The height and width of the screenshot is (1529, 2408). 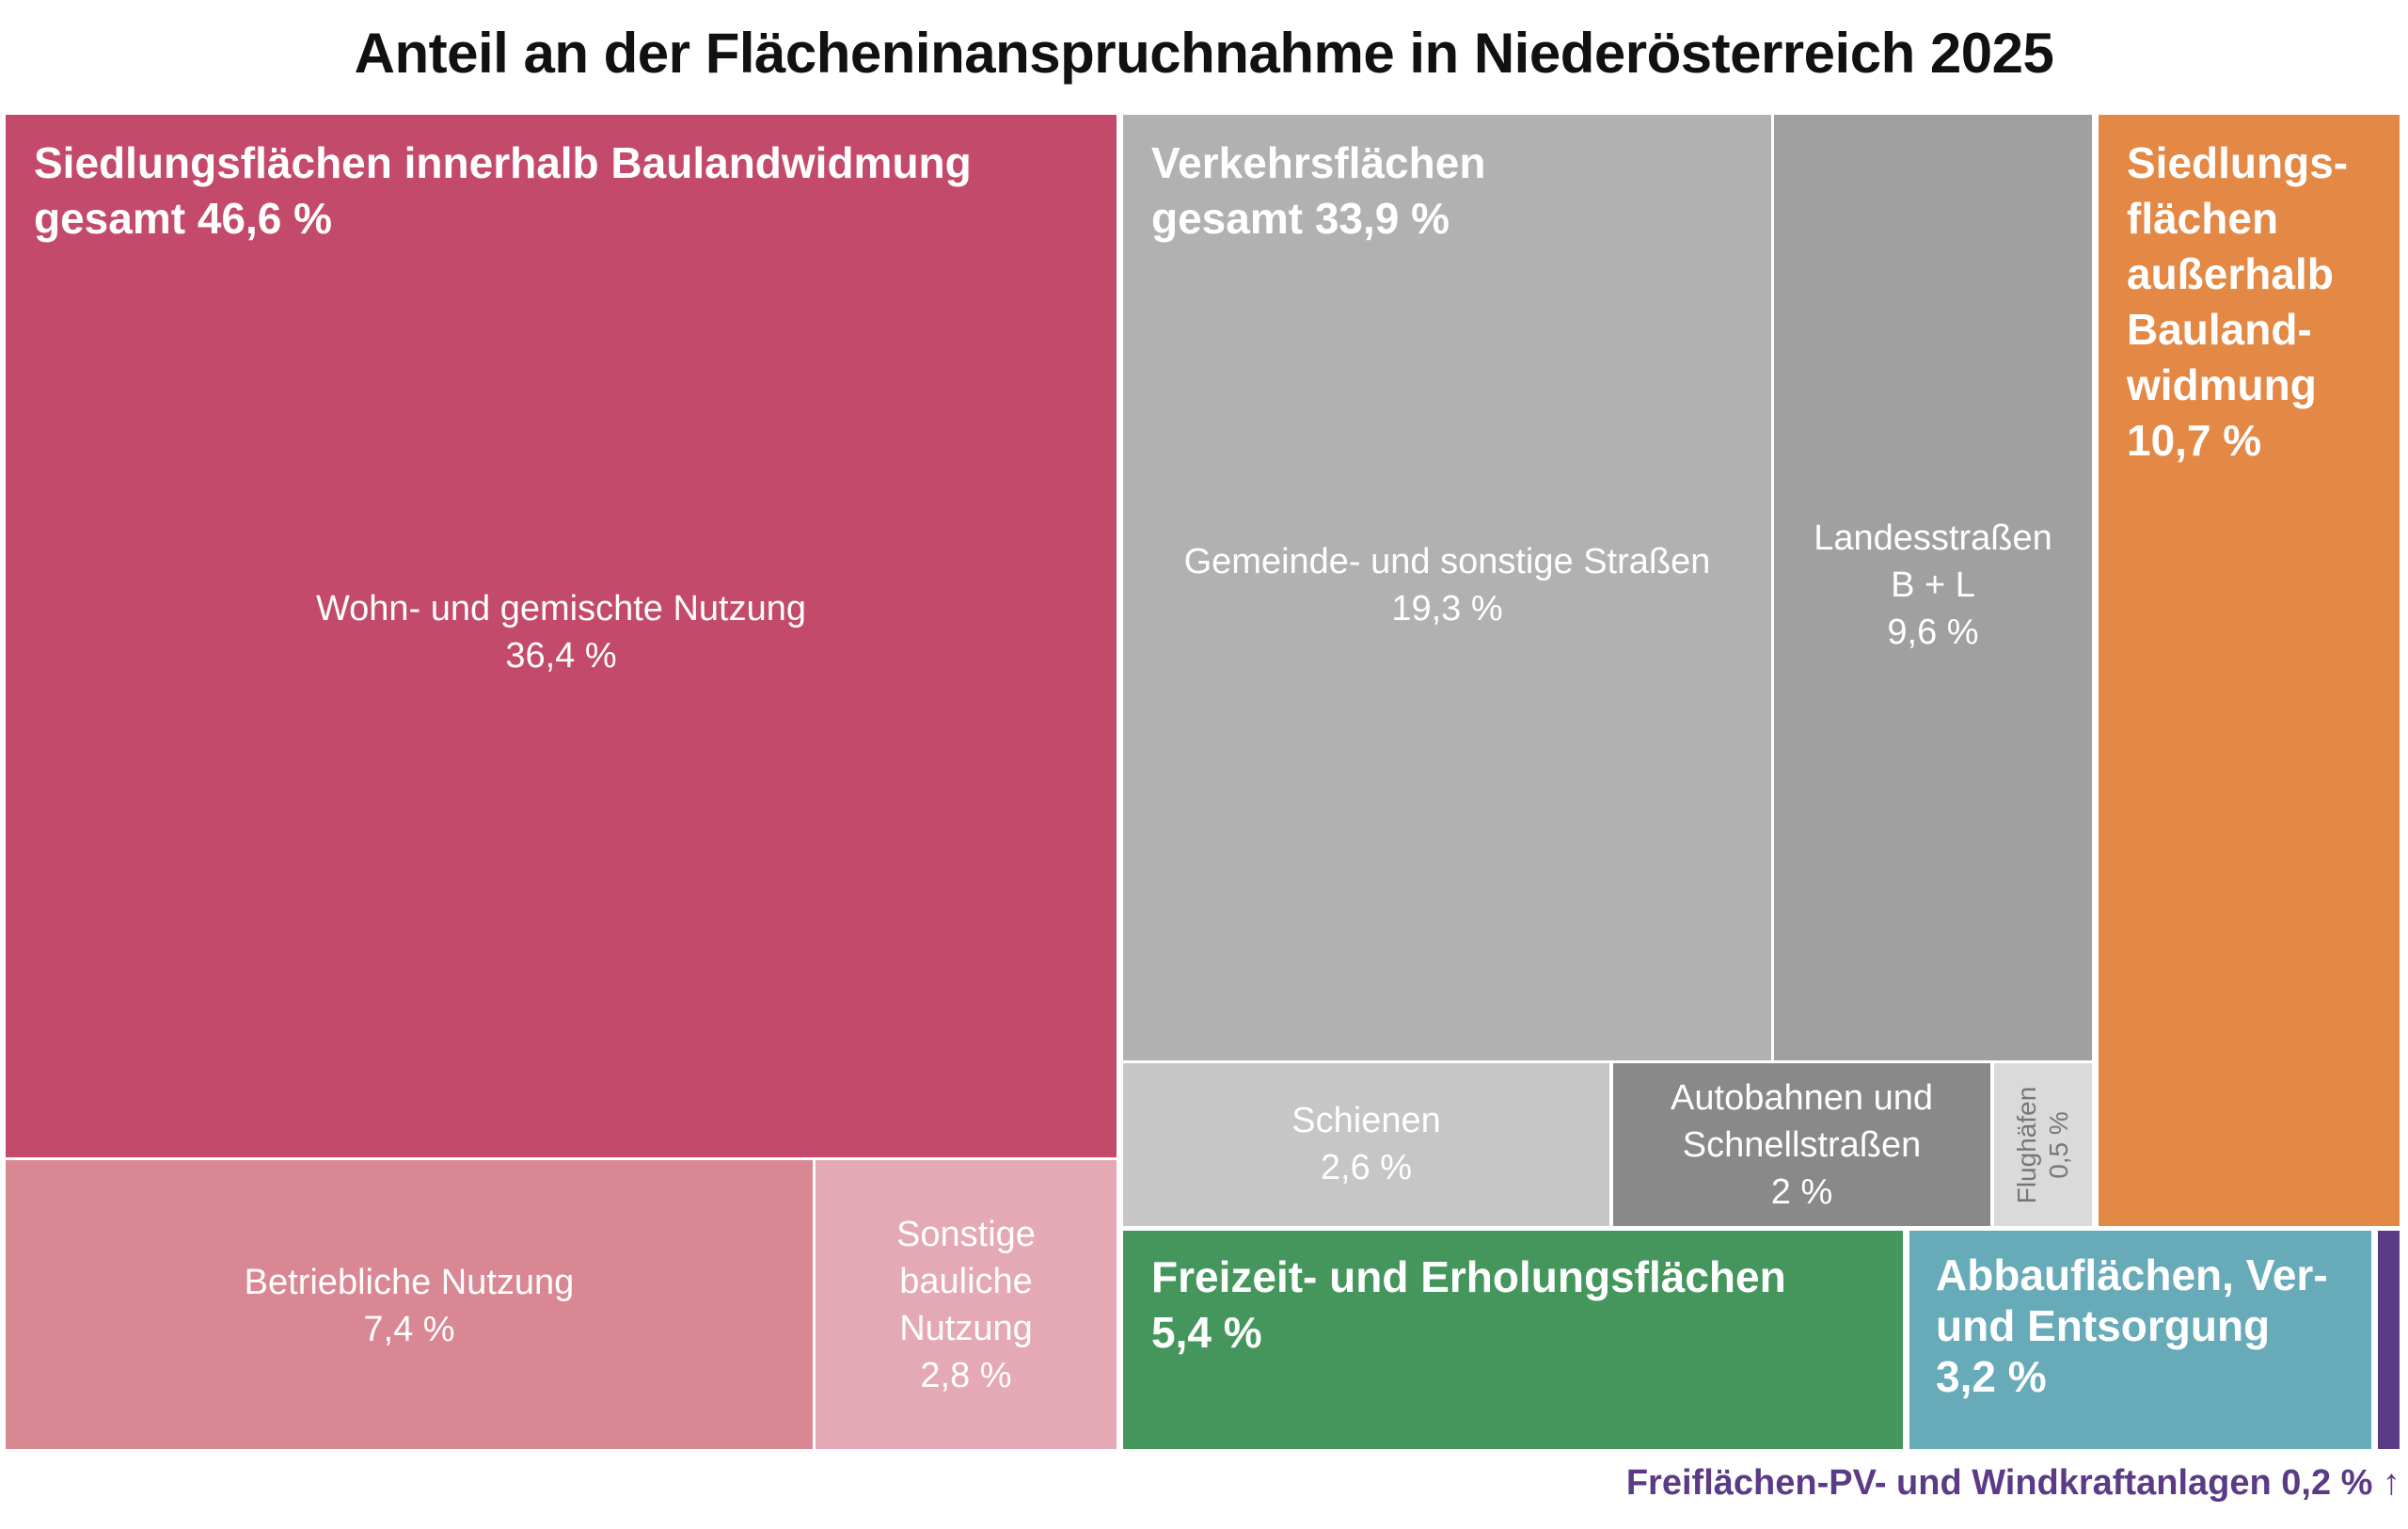 I want to click on tile-label: Flughäfen 0,5 %, so click(x=2043, y=1144).